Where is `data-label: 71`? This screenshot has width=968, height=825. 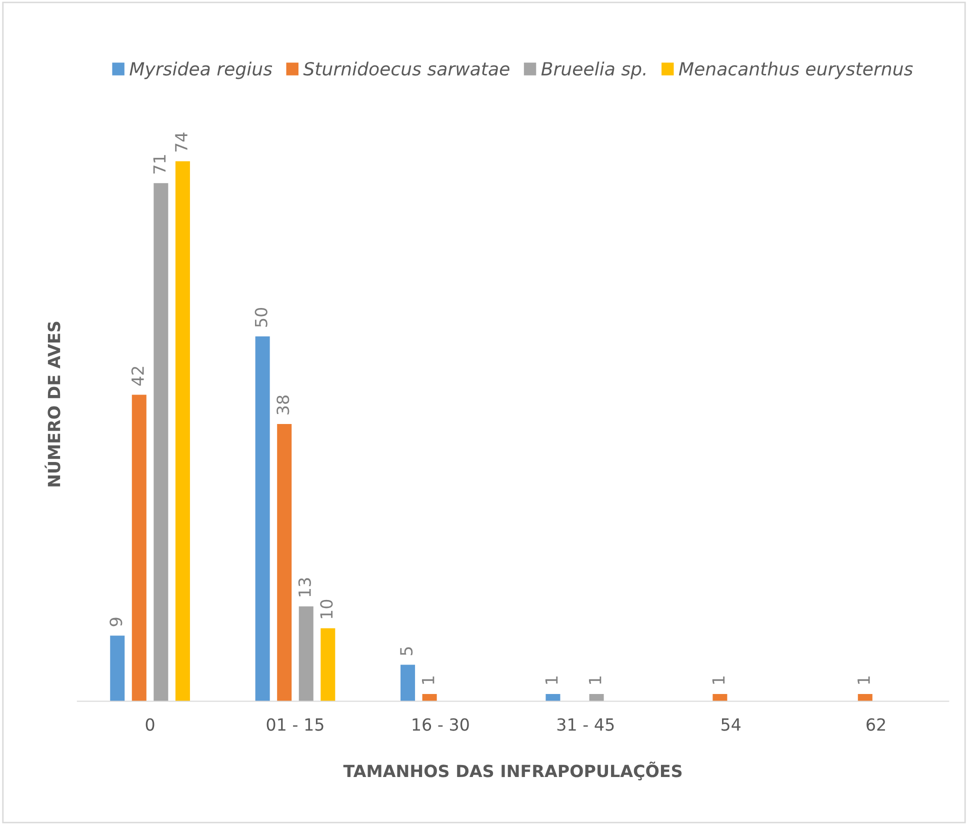 data-label: 71 is located at coordinates (159, 164).